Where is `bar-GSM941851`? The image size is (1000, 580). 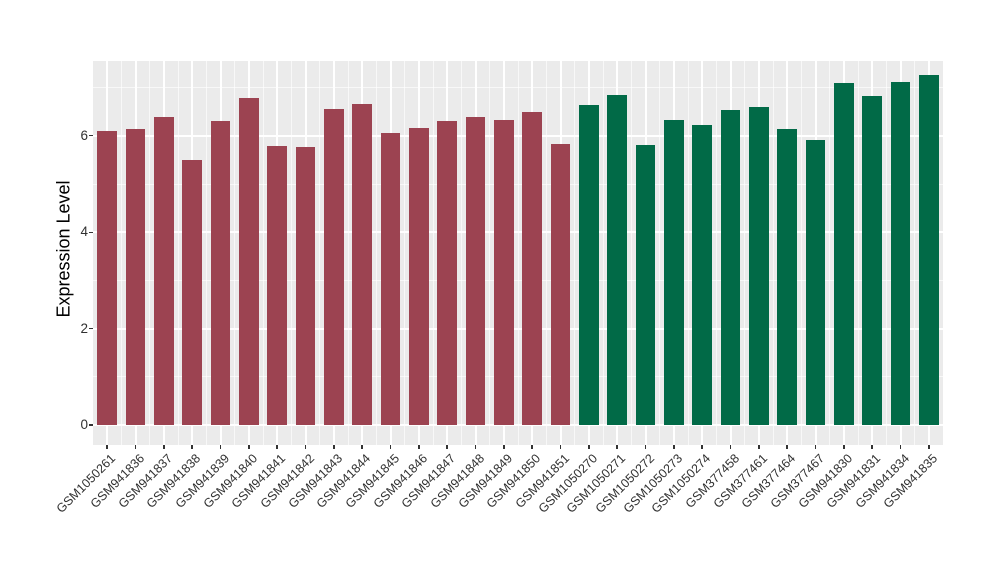 bar-GSM941851 is located at coordinates (560, 284).